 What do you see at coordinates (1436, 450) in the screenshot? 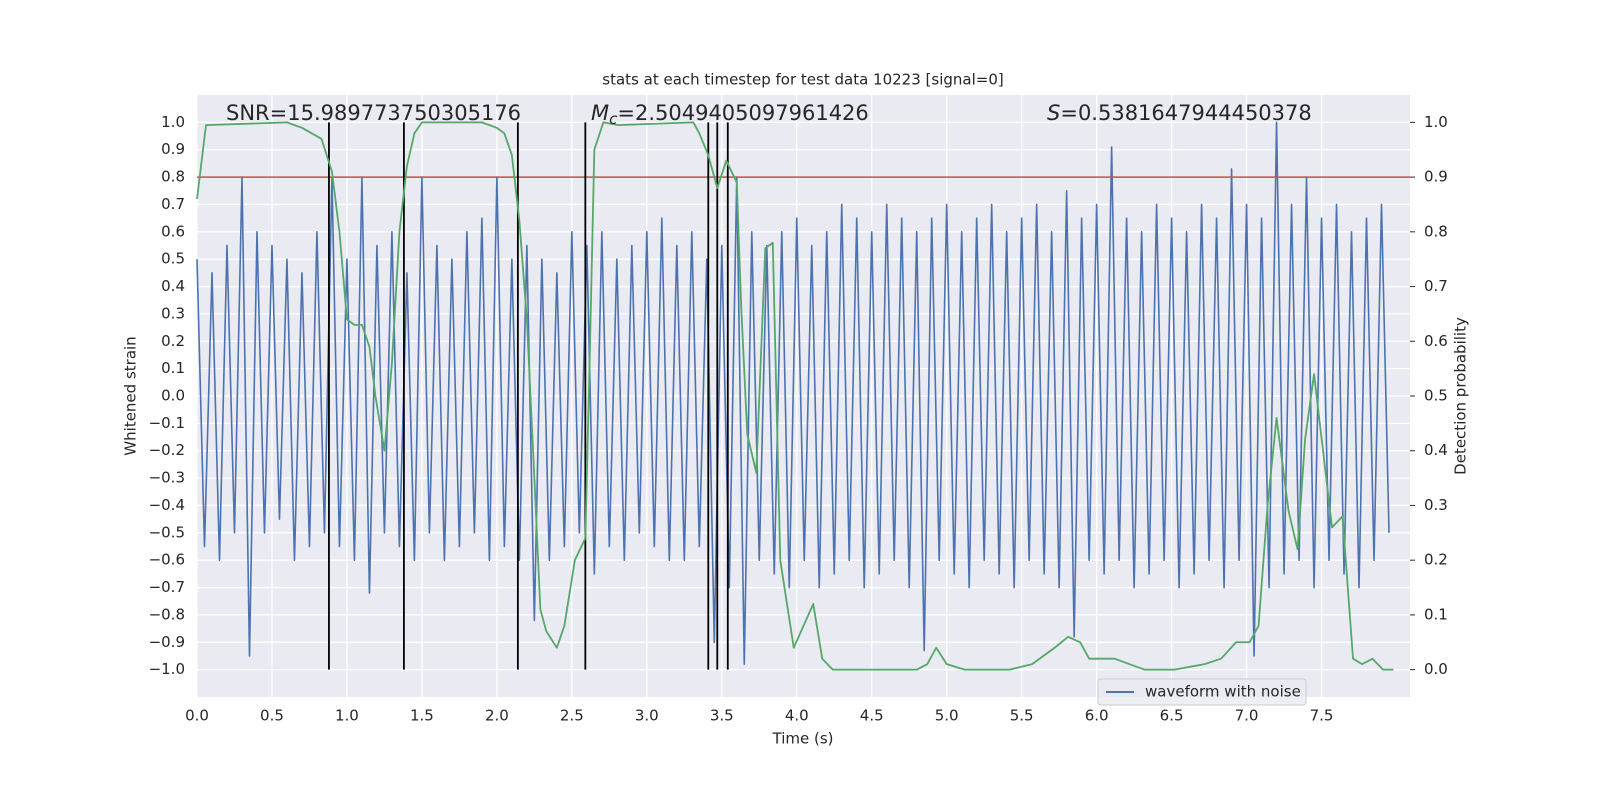
I see `y2-tick-label: 0.4` at bounding box center [1436, 450].